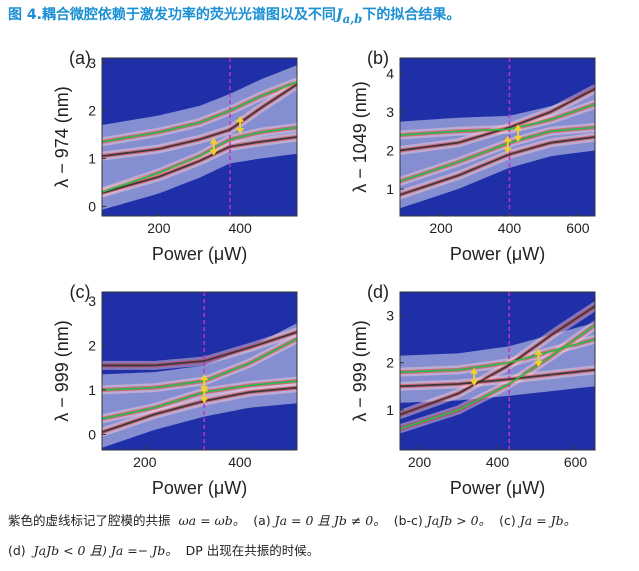 Image resolution: width=639 pixels, height=571 pixels. Describe the element at coordinates (172, 15) in the screenshot. I see `figure-title-text: 图 4.耦合微腔依赖于激发功率的荧光光谱图以及不同` at that location.